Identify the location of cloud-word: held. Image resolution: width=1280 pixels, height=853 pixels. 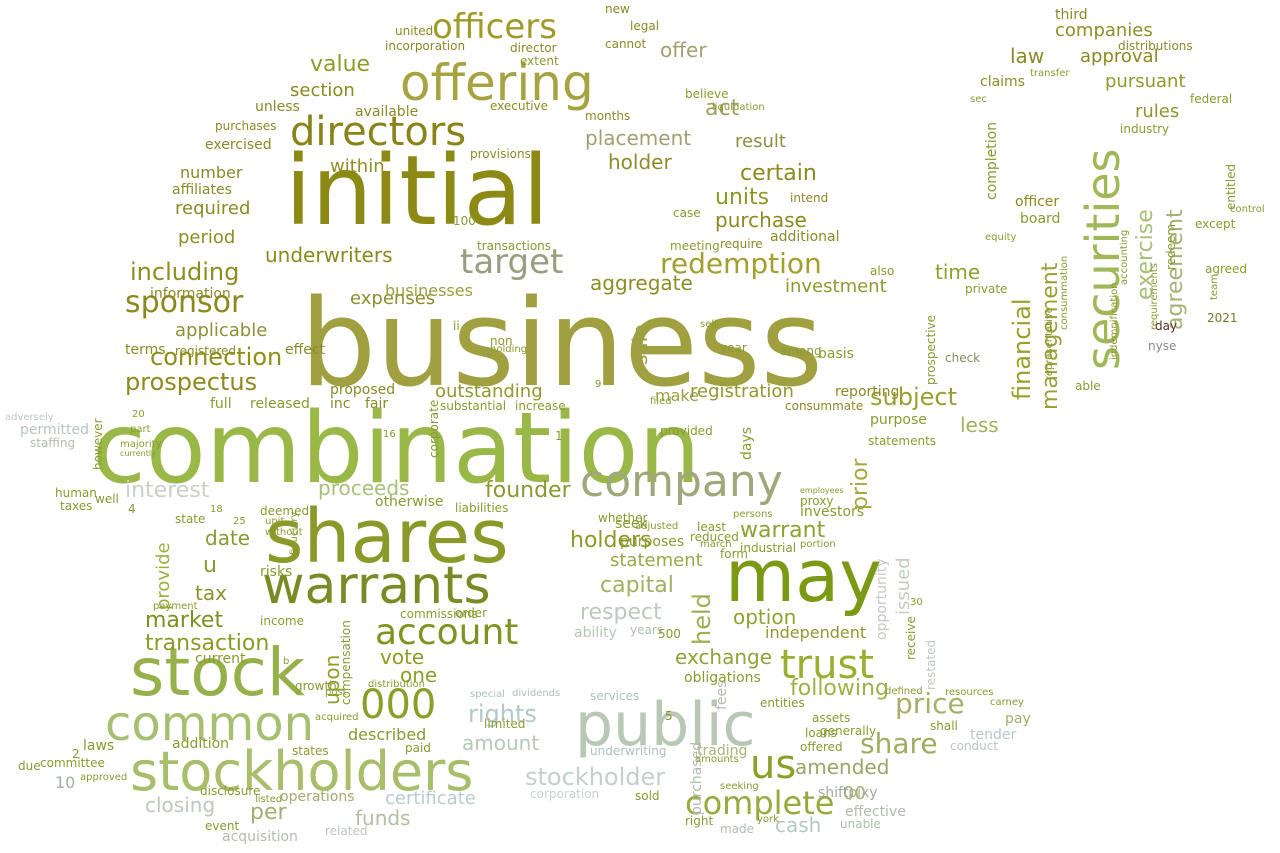
(702, 619).